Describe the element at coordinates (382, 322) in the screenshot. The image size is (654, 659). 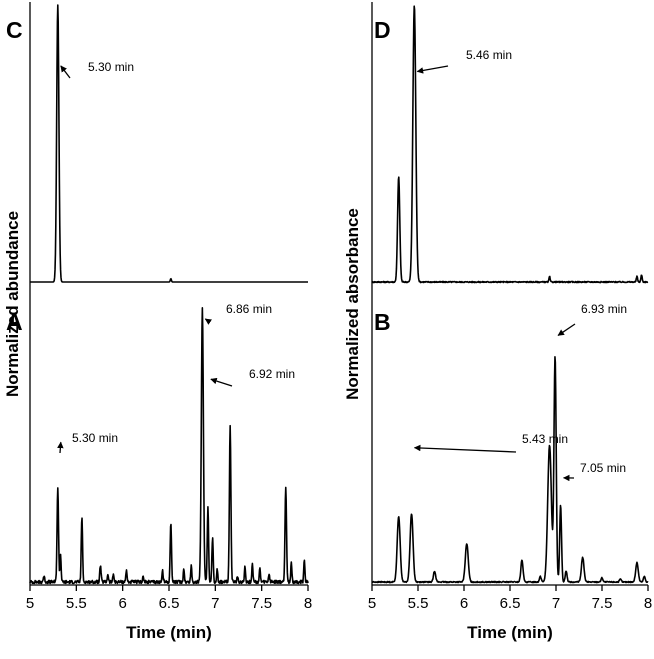
I see `panel-letter-b: B` at that location.